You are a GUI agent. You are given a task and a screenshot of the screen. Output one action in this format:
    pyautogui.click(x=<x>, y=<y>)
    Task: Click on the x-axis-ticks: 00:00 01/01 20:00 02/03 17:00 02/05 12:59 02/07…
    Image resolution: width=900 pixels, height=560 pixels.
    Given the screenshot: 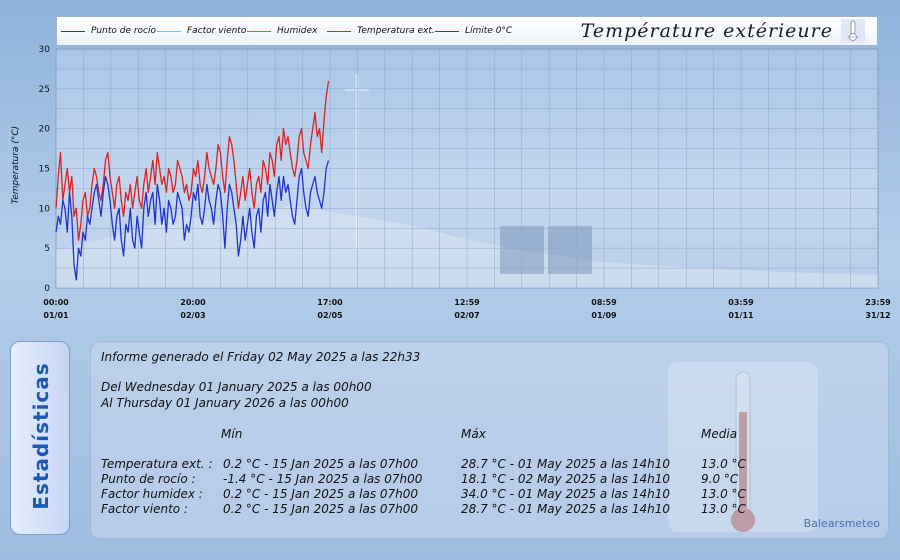 What is the action you would take?
    pyautogui.click(x=467, y=309)
    